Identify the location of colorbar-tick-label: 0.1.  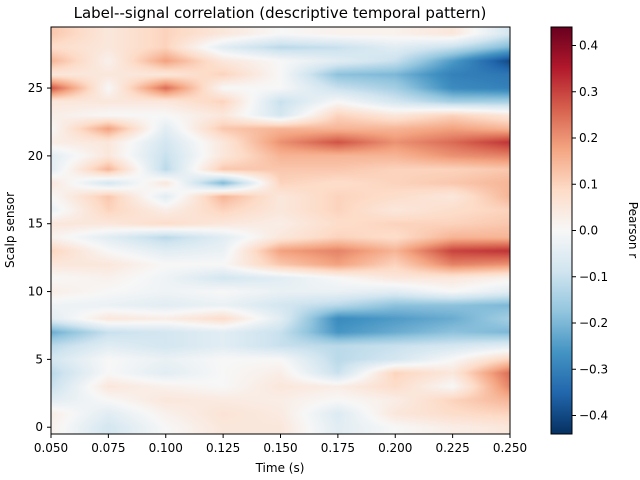
(588, 184).